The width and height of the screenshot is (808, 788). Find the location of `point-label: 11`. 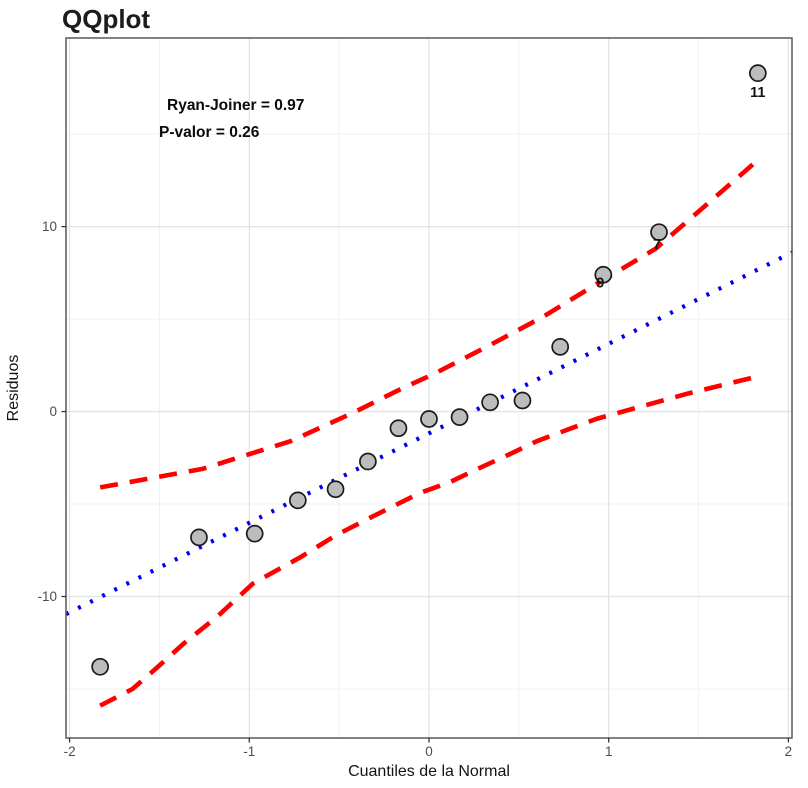

point-label: 11 is located at coordinates (757, 93).